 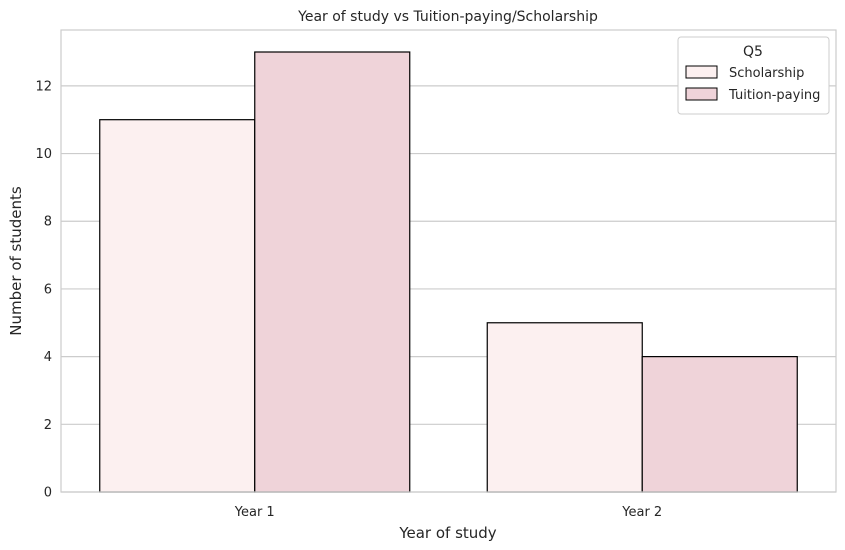 I want to click on legend-label: Scholarship, so click(x=766, y=73).